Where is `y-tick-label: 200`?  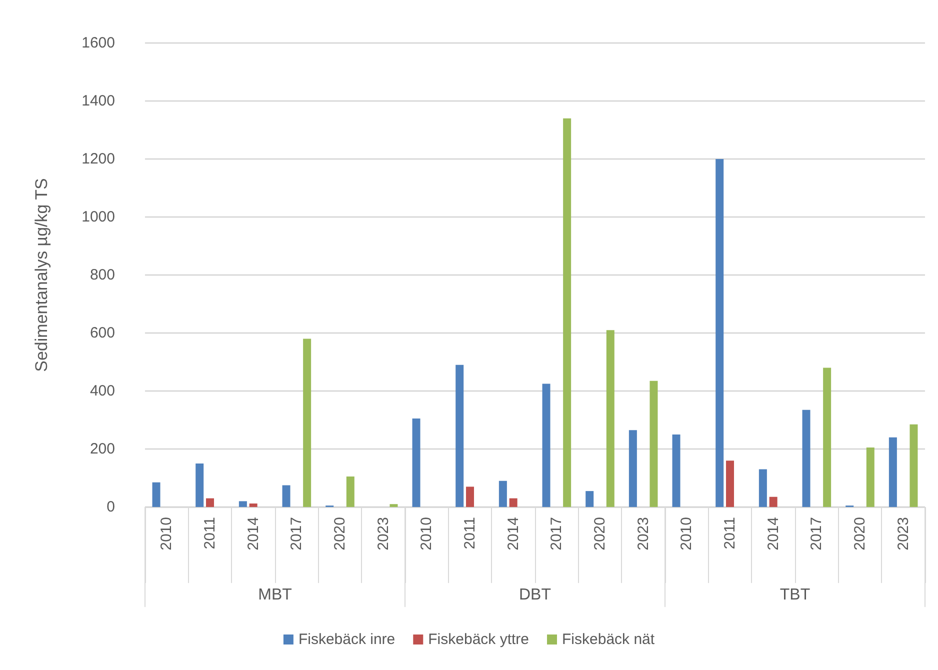 y-tick-label: 200 is located at coordinates (102, 449).